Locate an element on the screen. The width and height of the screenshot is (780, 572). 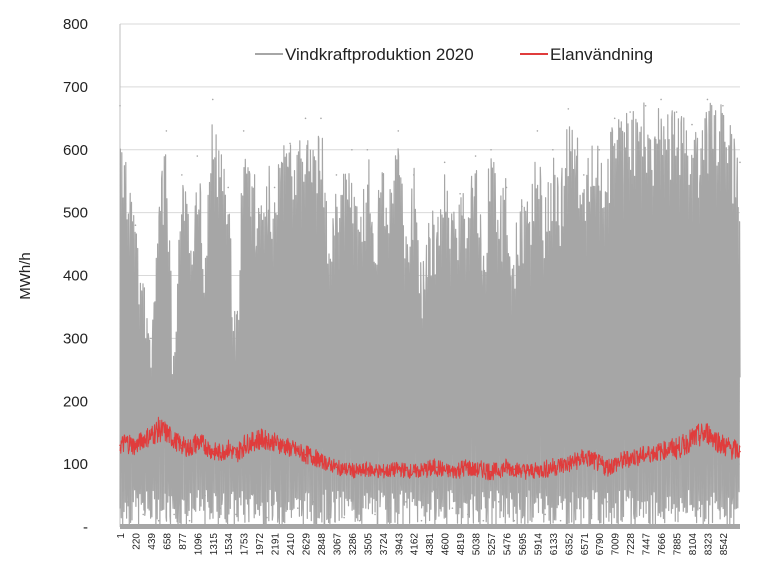
series-elanvandning is located at coordinates (430, 448).